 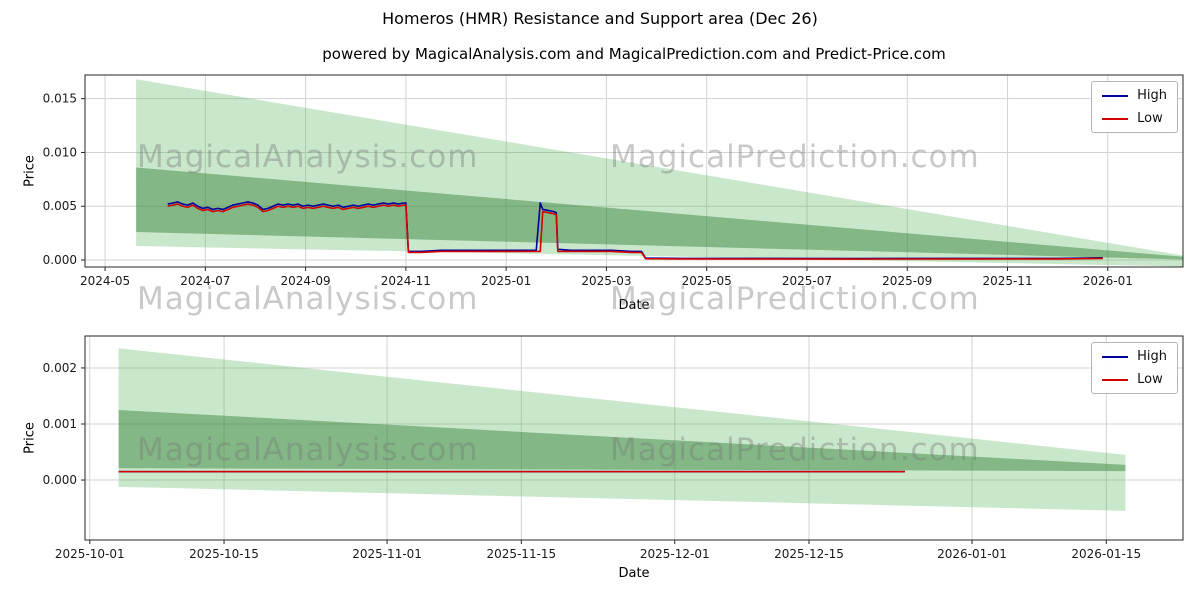 I want to click on svg-text: 2025-09, so click(x=907, y=281).